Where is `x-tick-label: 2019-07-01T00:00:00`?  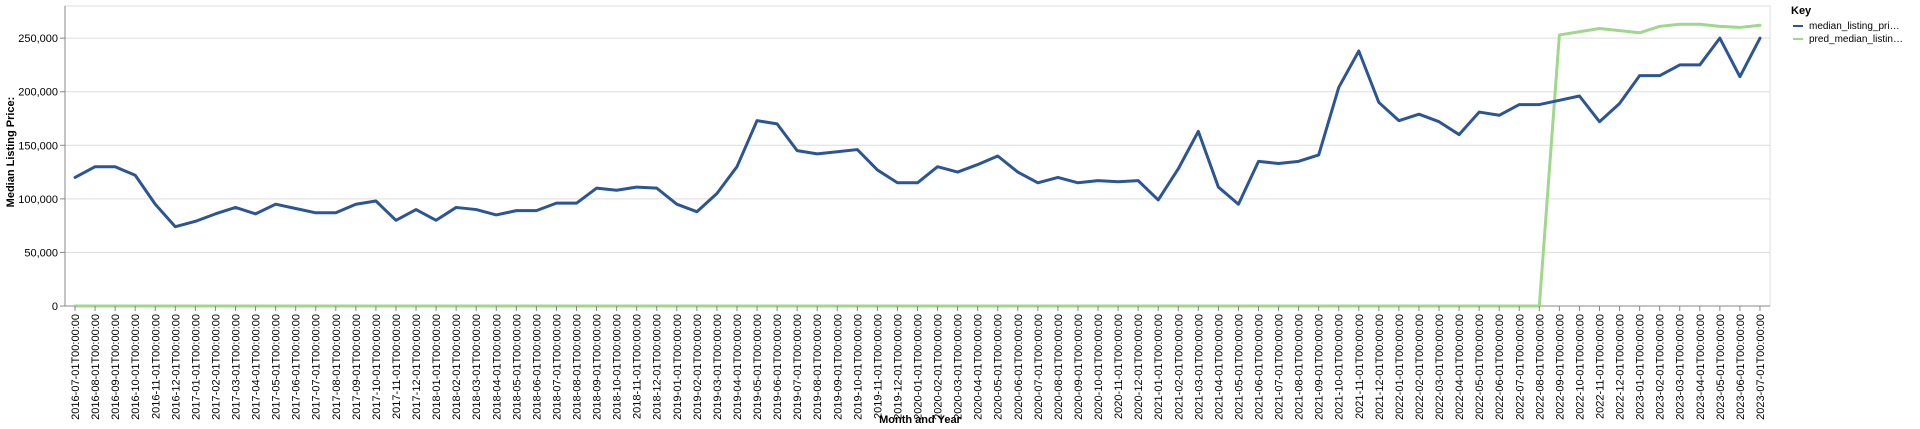
x-tick-label: 2019-07-01T00:00:00 is located at coordinates (798, 367).